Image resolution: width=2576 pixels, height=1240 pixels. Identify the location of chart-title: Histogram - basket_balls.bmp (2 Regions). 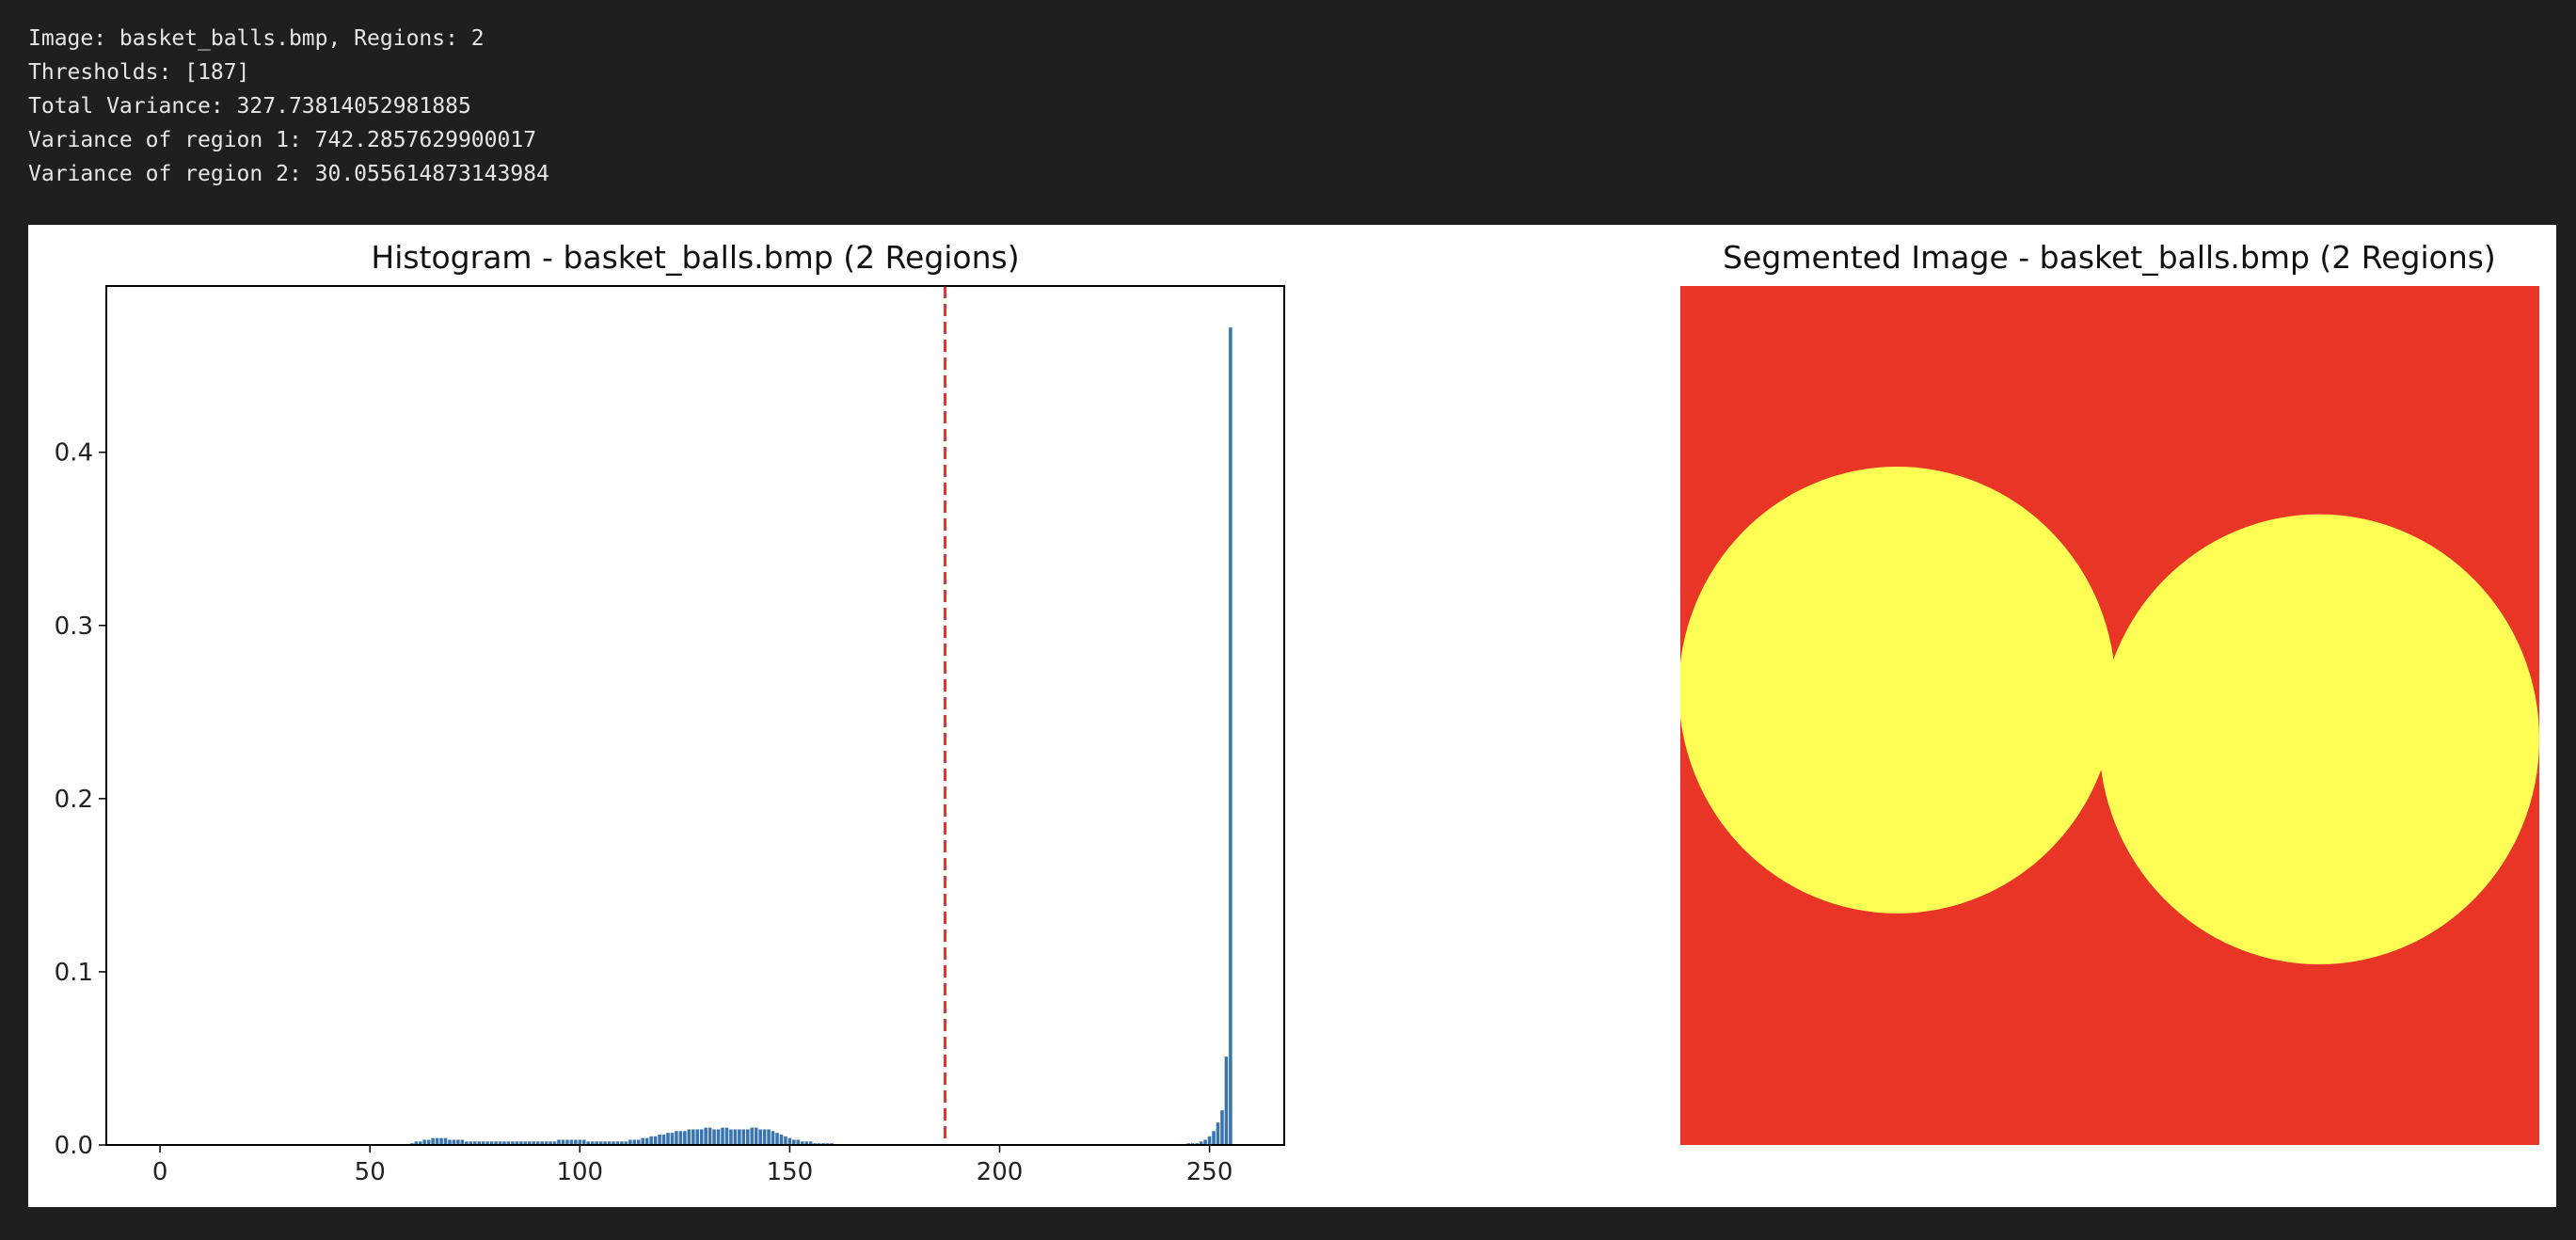
(695, 258).